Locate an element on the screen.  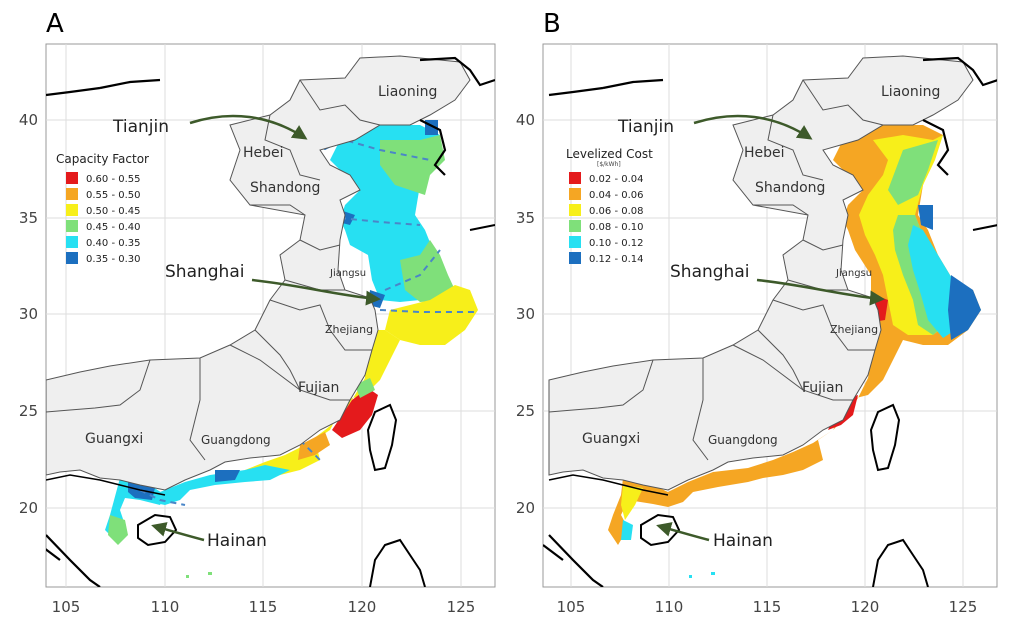
panel-a-letter: A is located at coordinates (55, 24).